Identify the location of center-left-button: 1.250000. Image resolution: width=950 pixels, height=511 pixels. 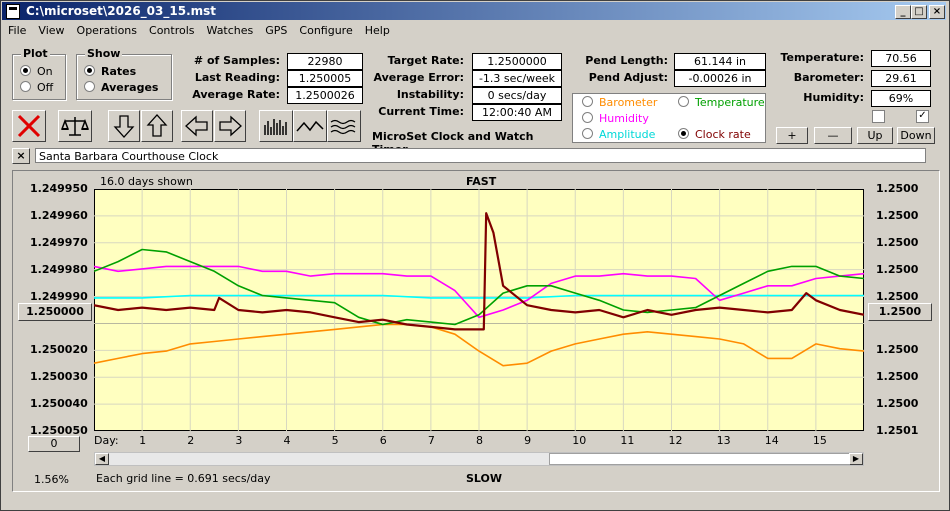
(55, 312).